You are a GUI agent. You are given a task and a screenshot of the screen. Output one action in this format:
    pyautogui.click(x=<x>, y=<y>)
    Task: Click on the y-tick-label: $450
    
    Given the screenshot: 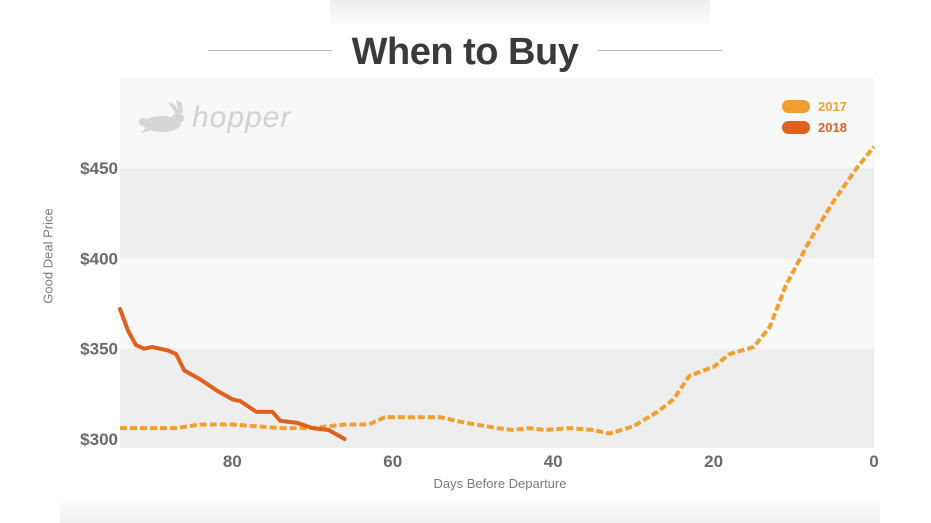 What is the action you would take?
    pyautogui.click(x=99, y=168)
    